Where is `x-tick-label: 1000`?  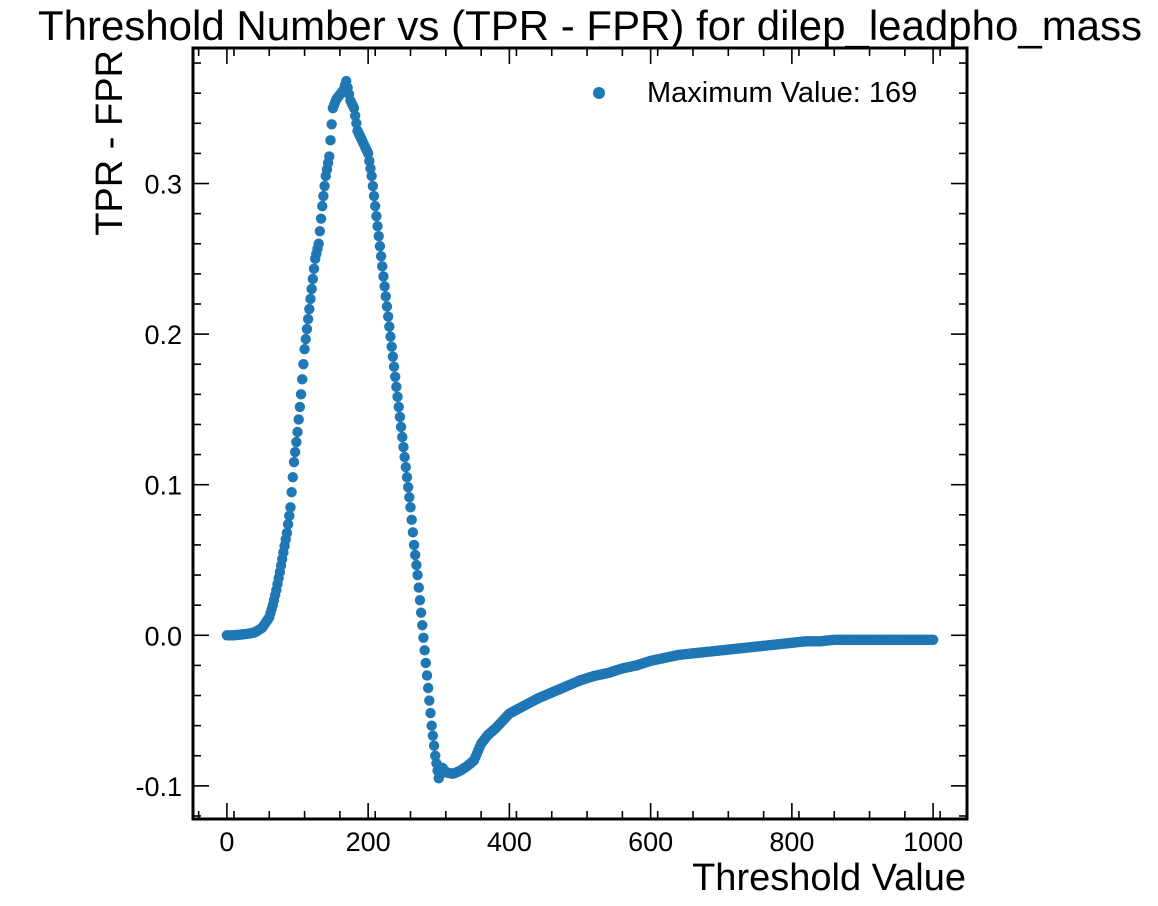 x-tick-label: 1000 is located at coordinates (933, 842).